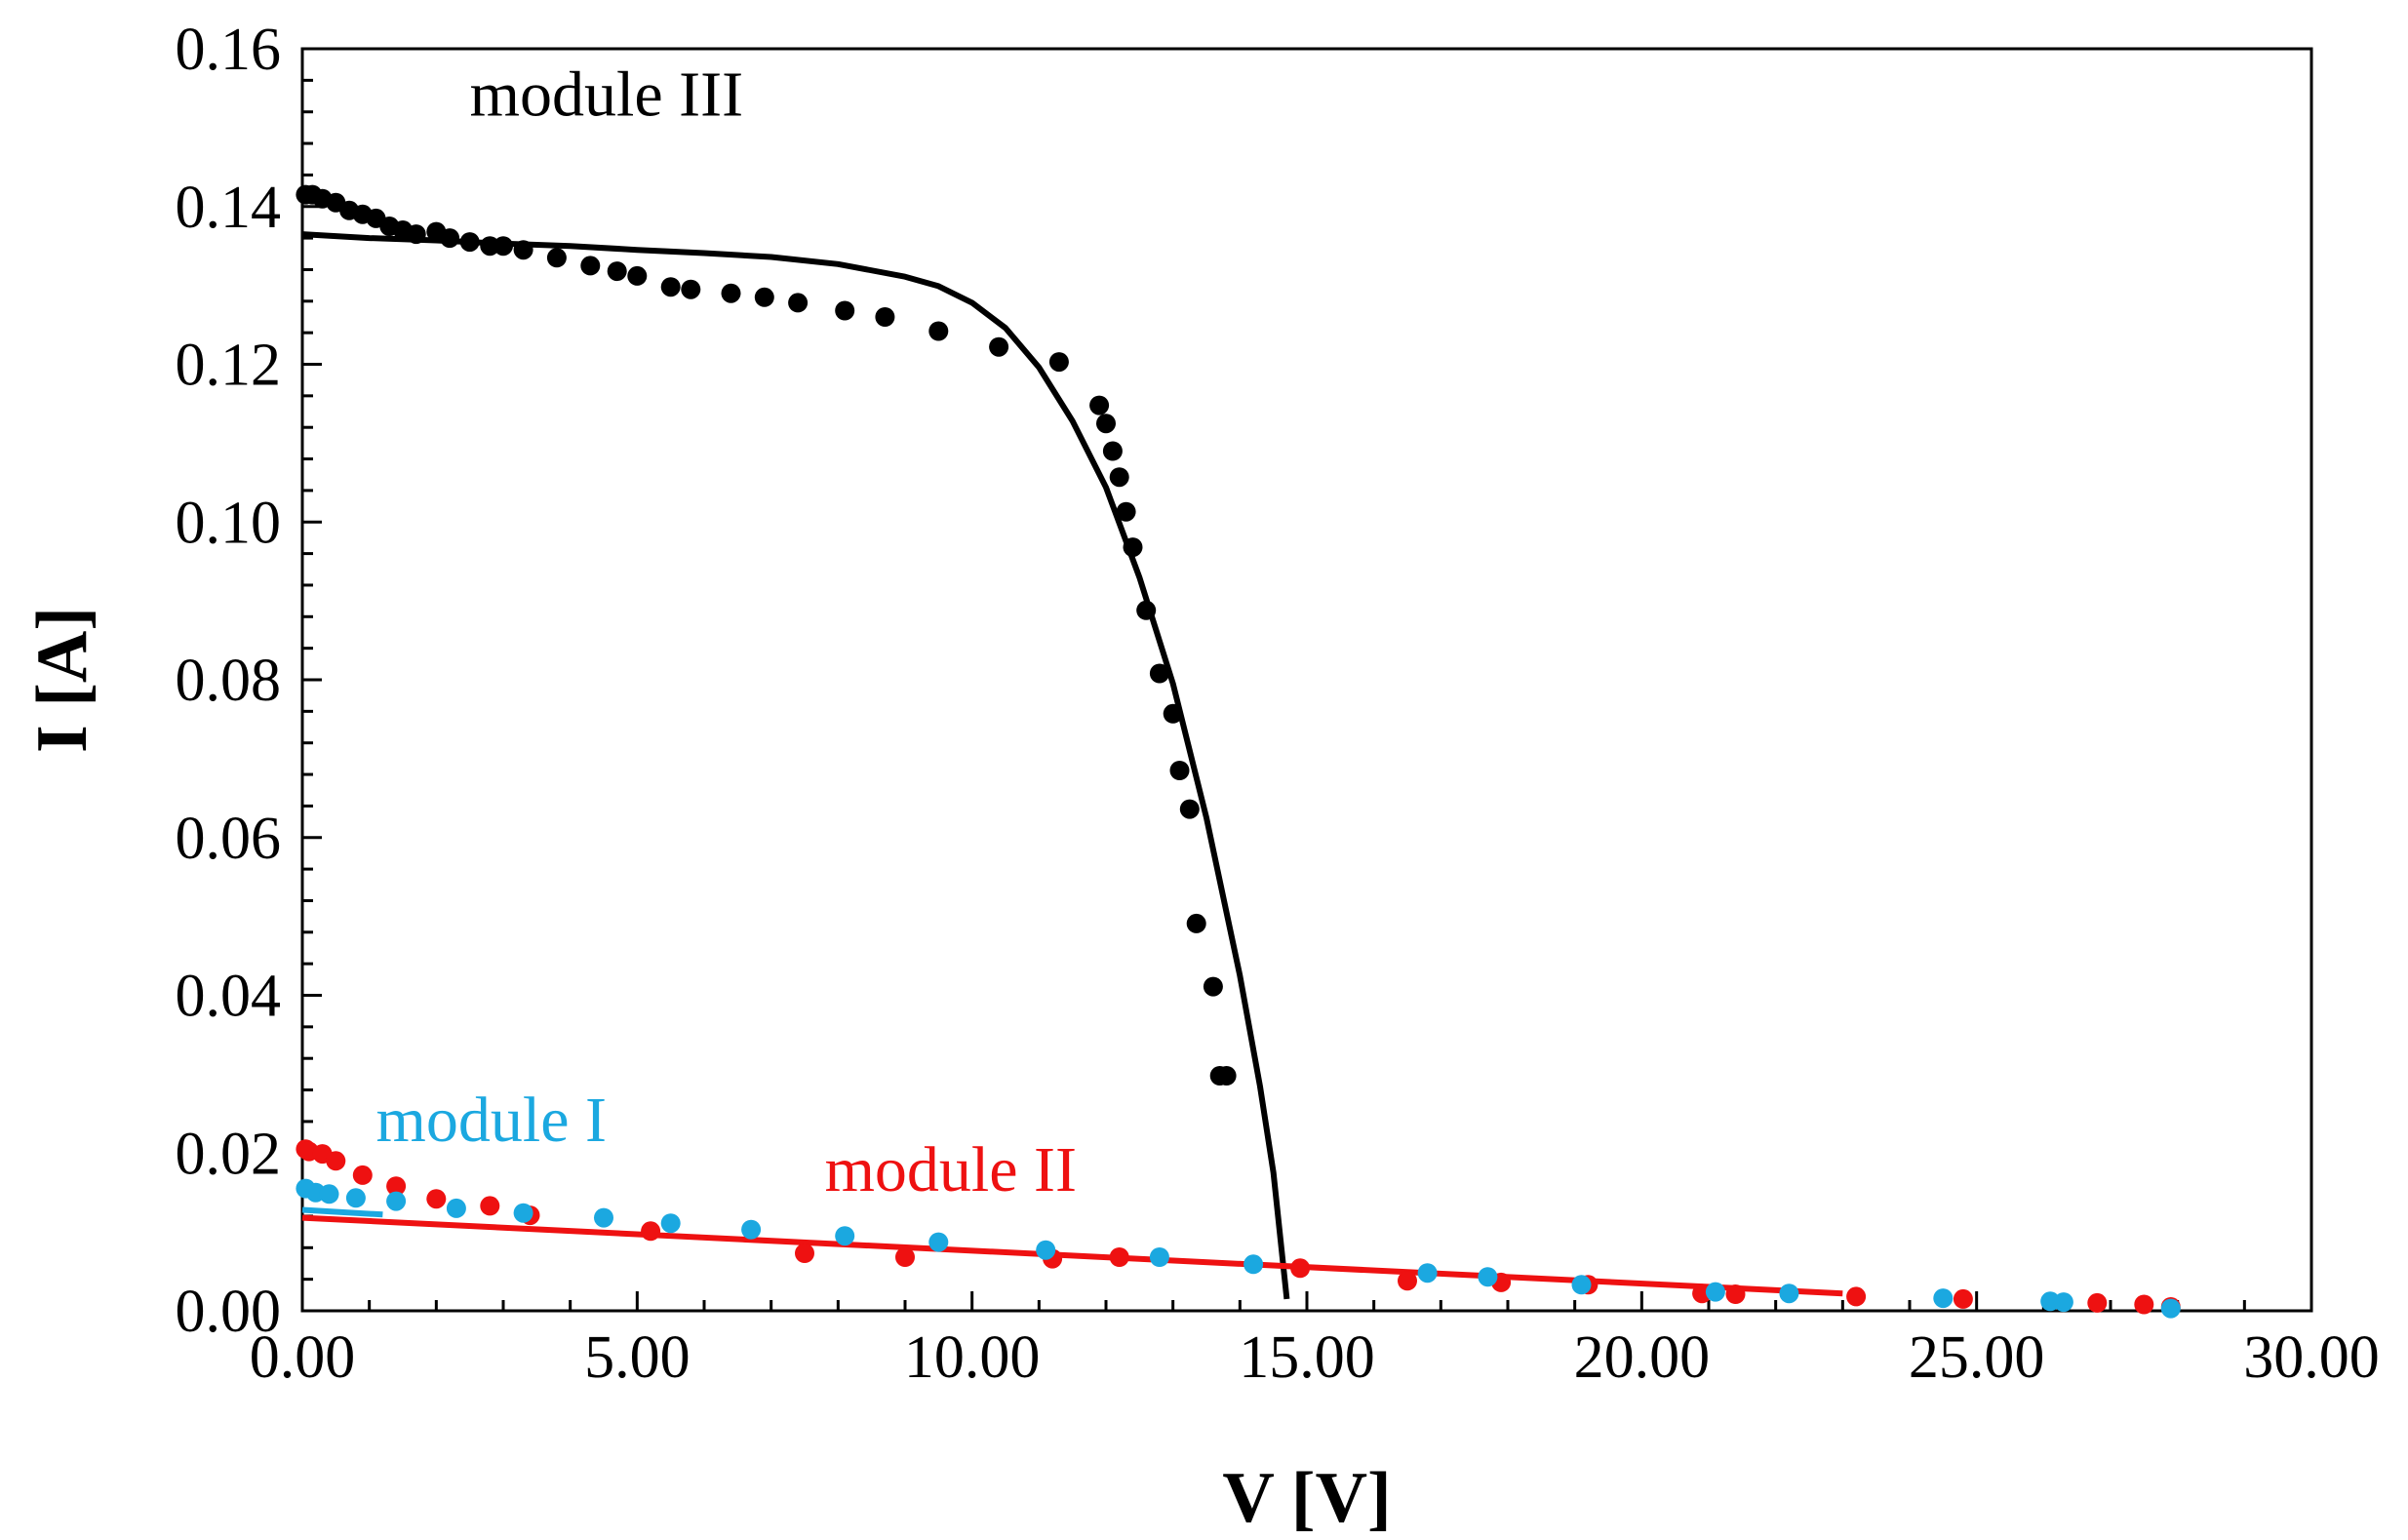 Image resolution: width=2408 pixels, height=1540 pixels. I want to click on y-tick-label: 0.04, so click(229, 997).